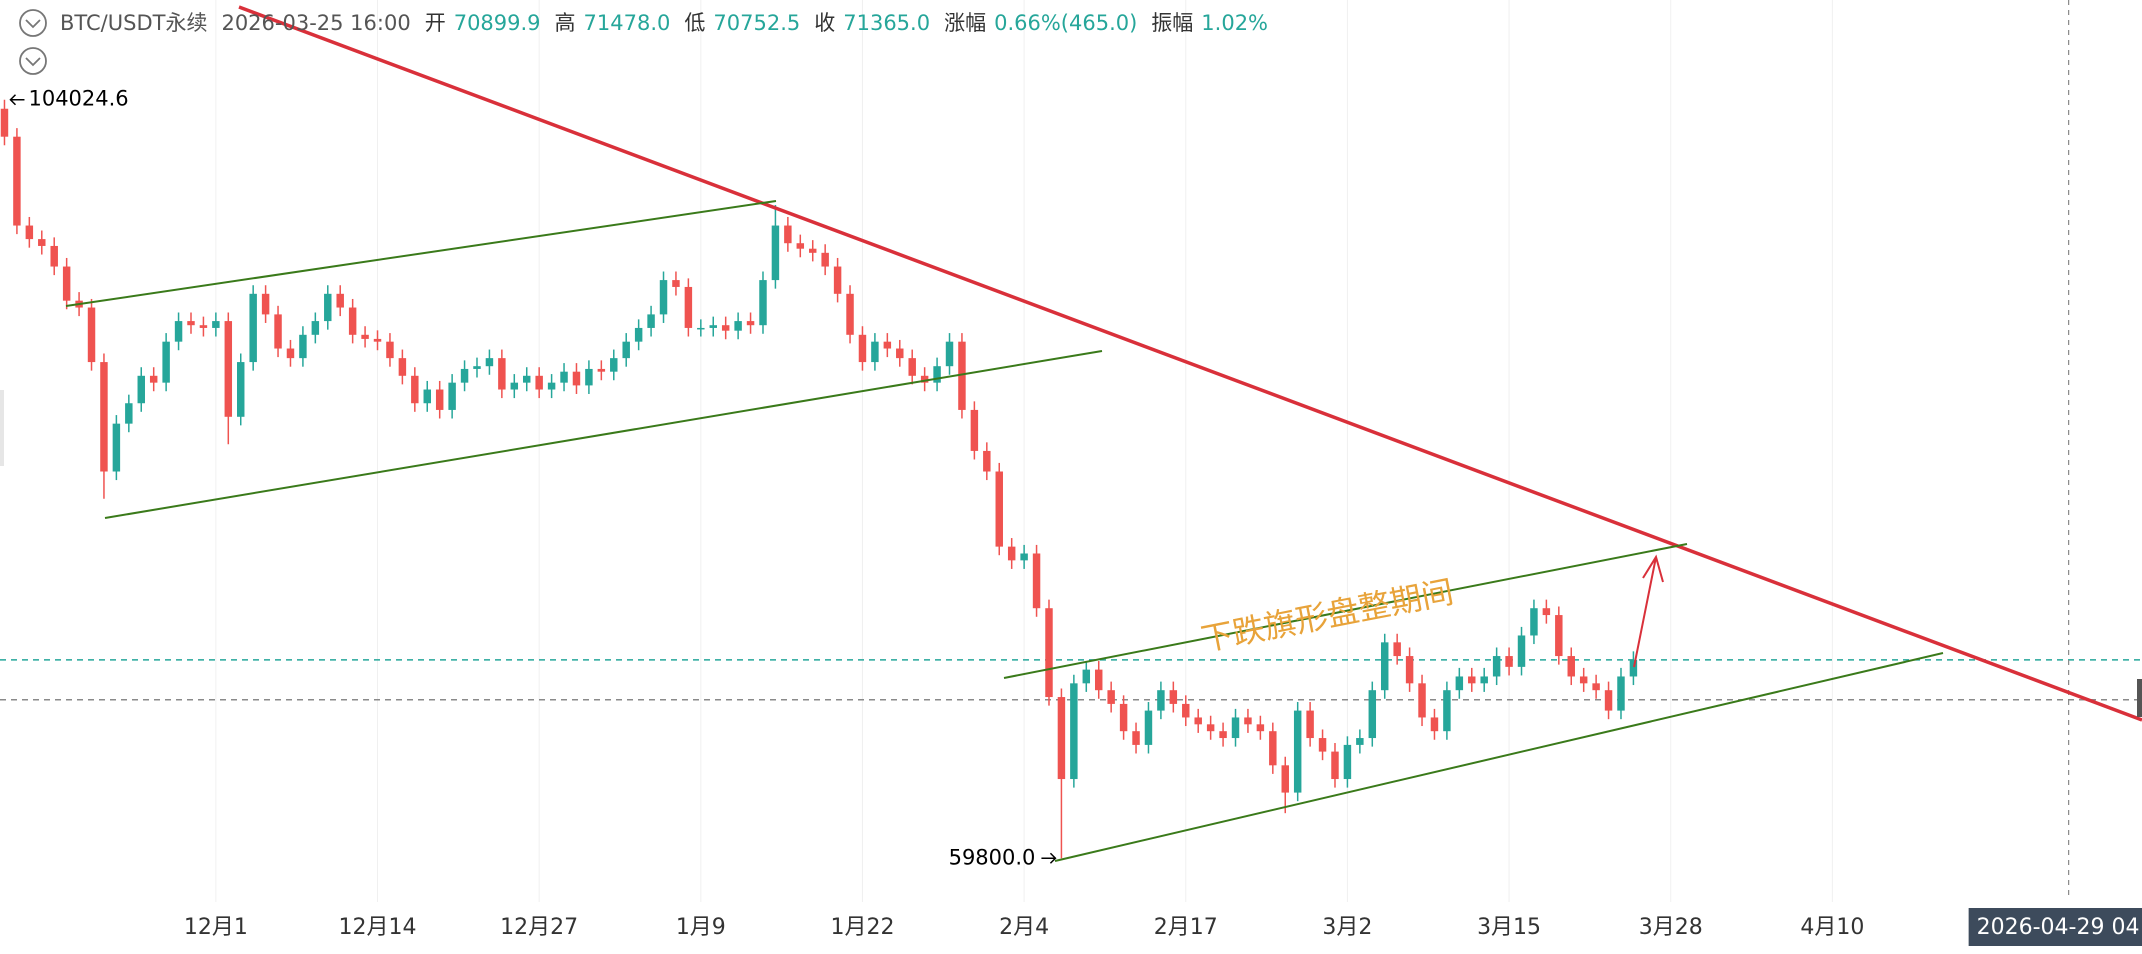  What do you see at coordinates (316, 23) in the screenshot?
I see `time: 2026-03-25 16:00` at bounding box center [316, 23].